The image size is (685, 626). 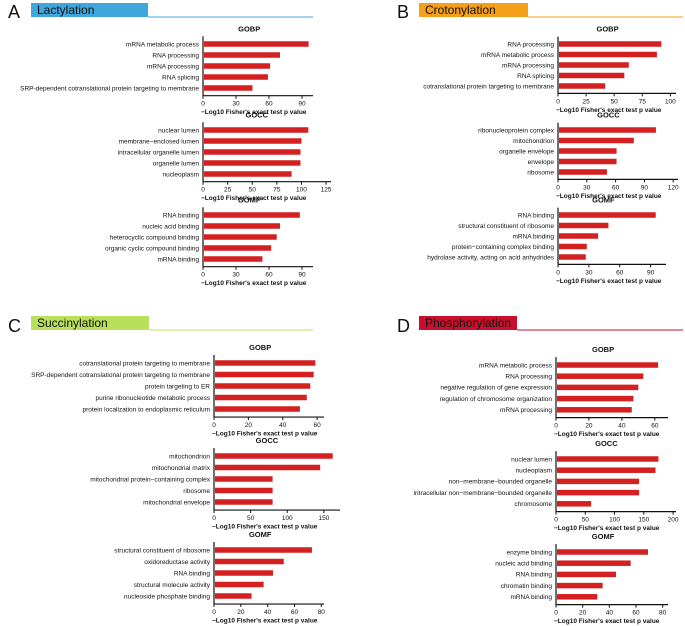 I want to click on panel-letter: A, so click(x=14, y=12).